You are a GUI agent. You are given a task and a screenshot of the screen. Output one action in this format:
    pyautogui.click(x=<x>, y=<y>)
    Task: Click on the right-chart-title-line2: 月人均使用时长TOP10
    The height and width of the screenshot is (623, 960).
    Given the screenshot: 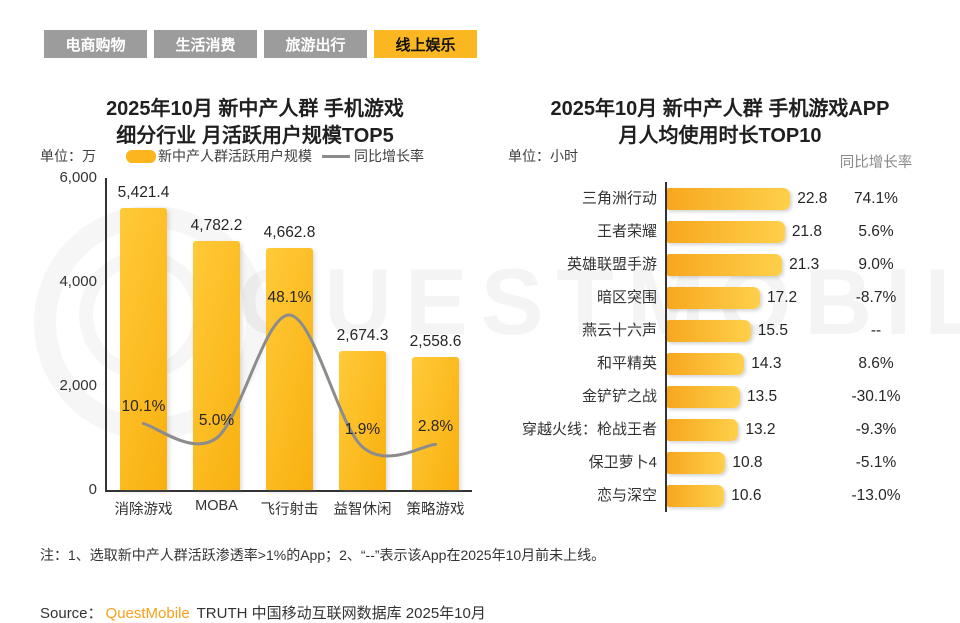 What is the action you would take?
    pyautogui.click(x=720, y=135)
    